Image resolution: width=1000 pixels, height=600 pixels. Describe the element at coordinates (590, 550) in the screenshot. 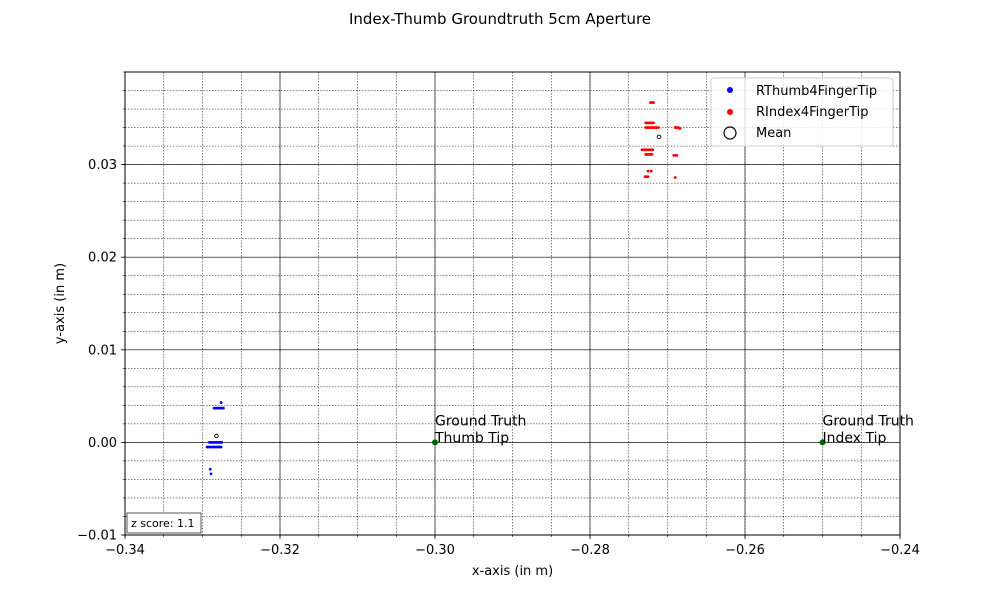

I see `x-tick-label: −0.28` at that location.